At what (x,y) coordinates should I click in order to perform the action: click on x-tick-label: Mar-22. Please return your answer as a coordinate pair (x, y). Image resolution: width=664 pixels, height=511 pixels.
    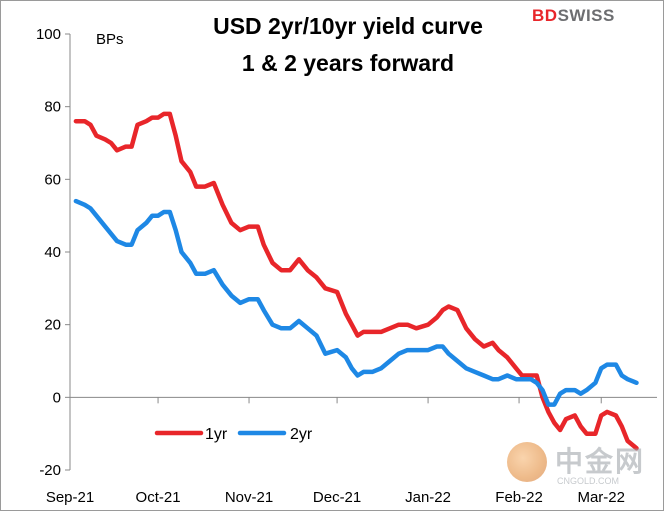
    Looking at the image, I should click on (601, 497).